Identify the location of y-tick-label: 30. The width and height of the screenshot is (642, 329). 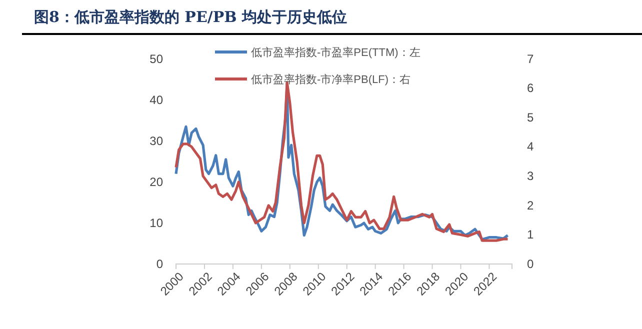
(157, 141).